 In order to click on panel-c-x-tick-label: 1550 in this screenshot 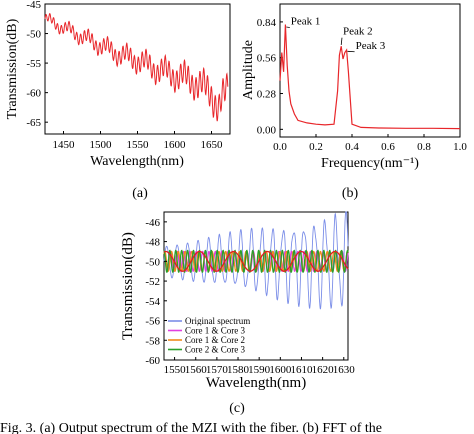, I will do `click(175, 370)`.